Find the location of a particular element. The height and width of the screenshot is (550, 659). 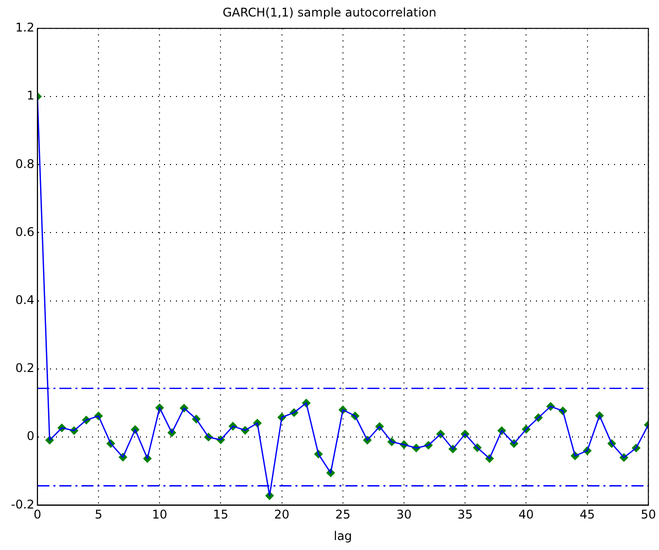

y-tick-label: 0.4 is located at coordinates (24, 299).